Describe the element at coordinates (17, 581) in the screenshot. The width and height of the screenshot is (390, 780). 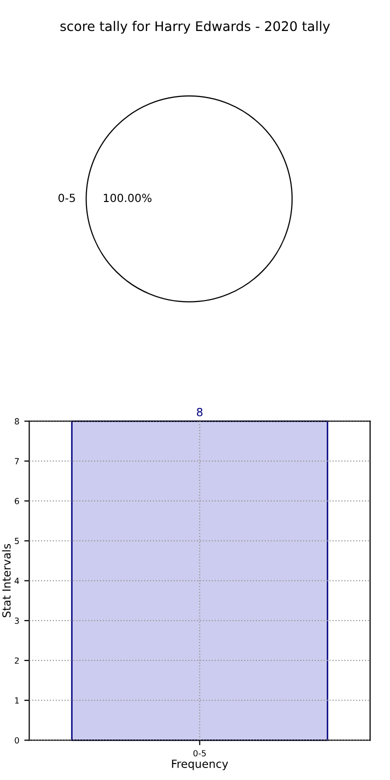
I see `y-tick-label: 4` at that location.